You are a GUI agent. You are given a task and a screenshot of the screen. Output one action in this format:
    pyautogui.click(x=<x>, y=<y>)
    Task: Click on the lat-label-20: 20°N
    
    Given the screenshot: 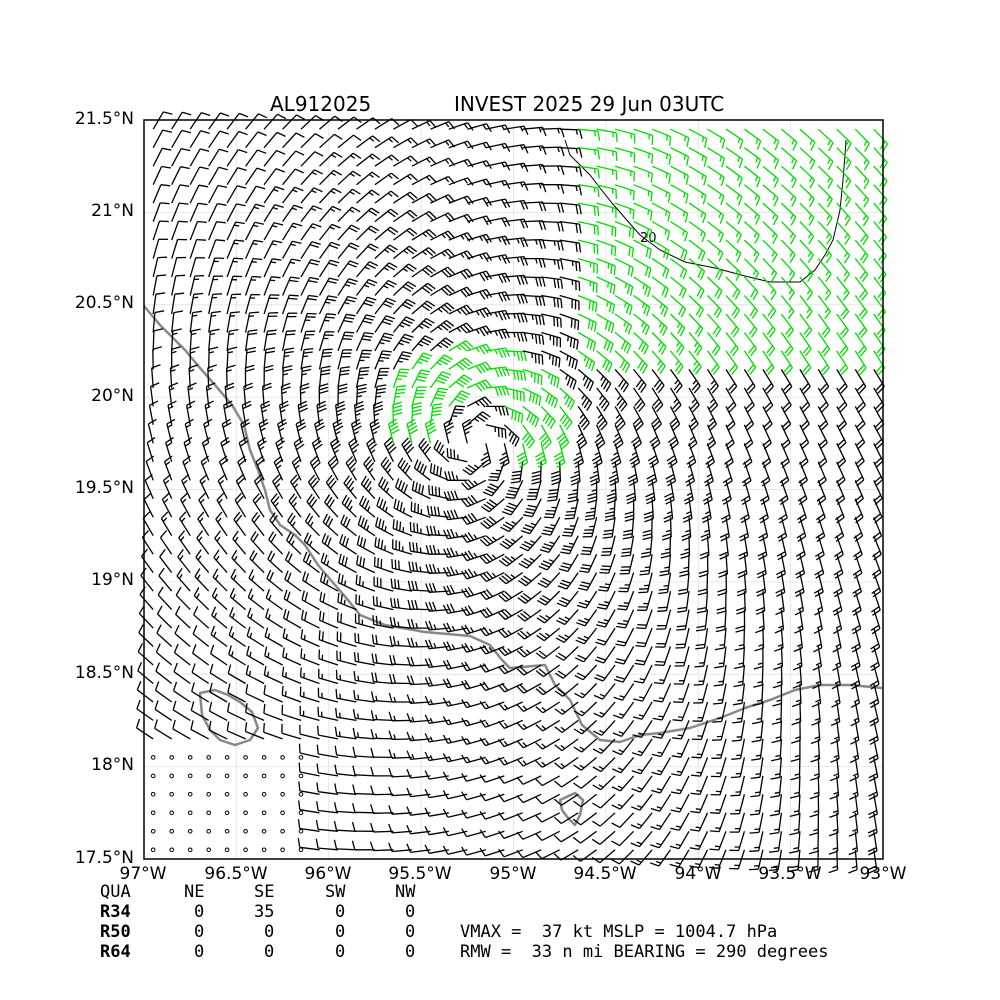 What is the action you would take?
    pyautogui.click(x=112, y=396)
    